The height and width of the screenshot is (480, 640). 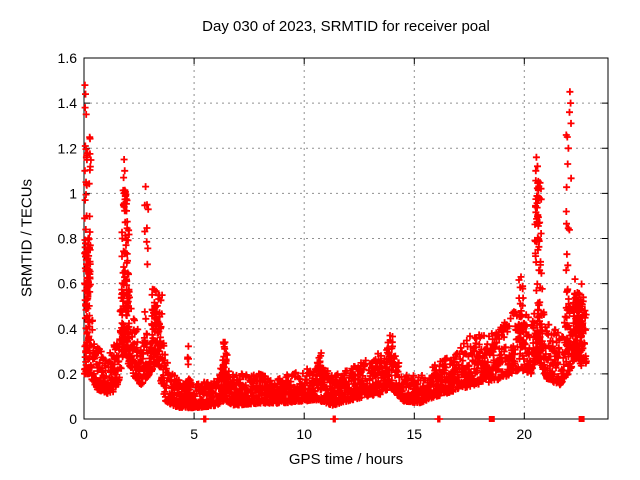 I want to click on y-tick-label: 0.2, so click(x=68, y=374).